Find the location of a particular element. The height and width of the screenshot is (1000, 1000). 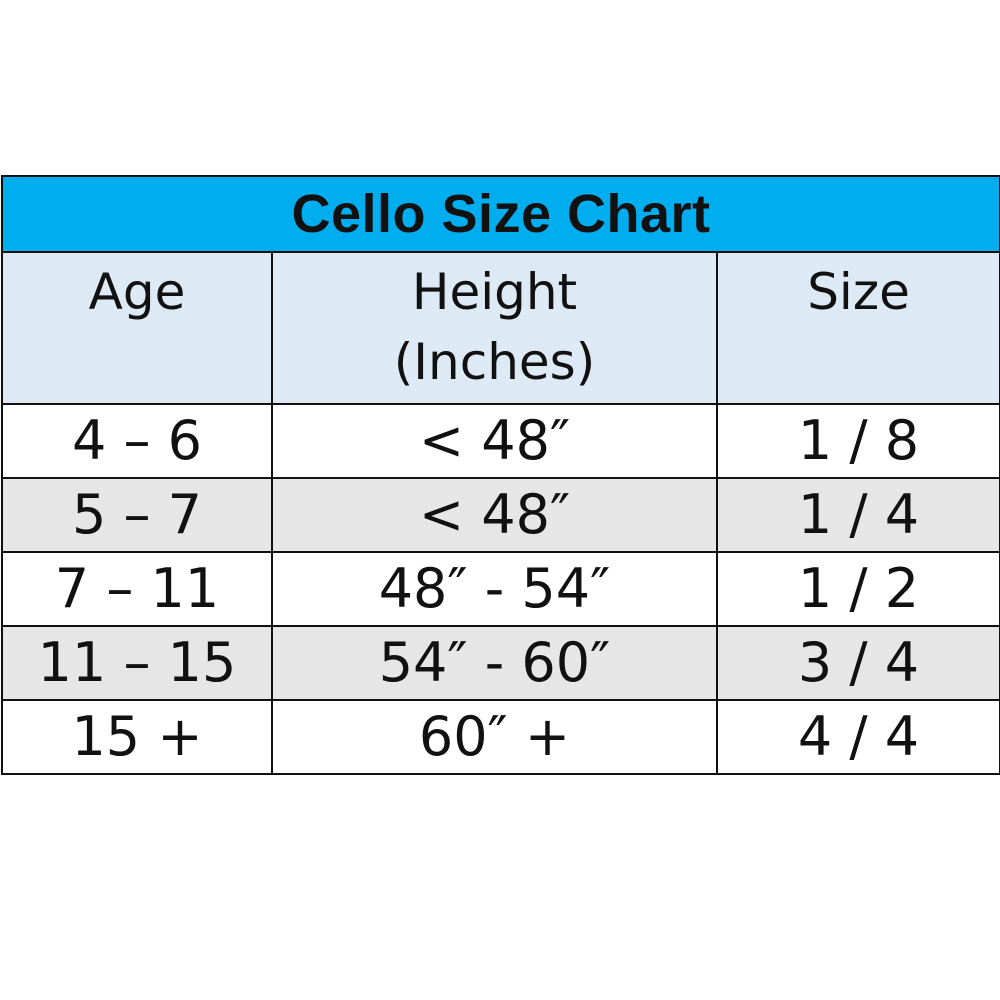

column-header-height-unit: (Inches) is located at coordinates (494, 362).